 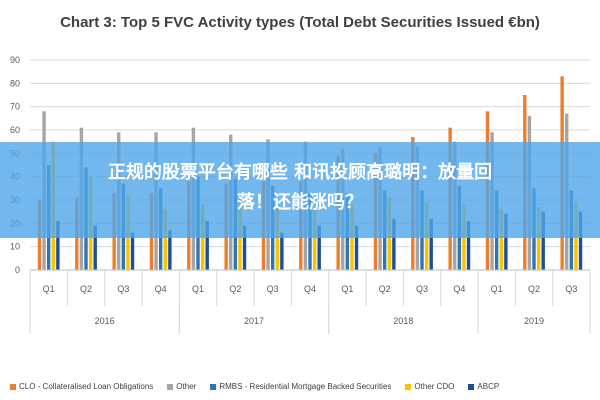 I want to click on x-group-label: 2017, so click(x=254, y=321).